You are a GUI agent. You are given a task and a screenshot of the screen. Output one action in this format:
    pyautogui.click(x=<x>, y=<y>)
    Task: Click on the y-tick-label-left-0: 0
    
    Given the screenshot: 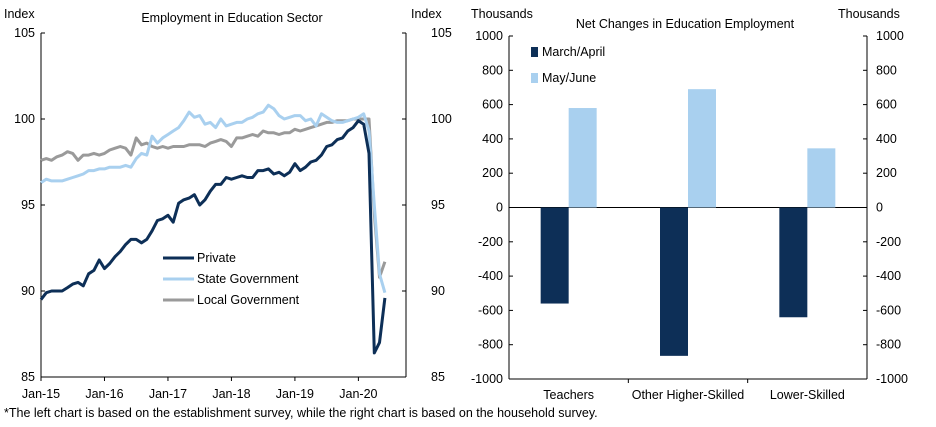 What is the action you would take?
    pyautogui.click(x=499, y=208)
    